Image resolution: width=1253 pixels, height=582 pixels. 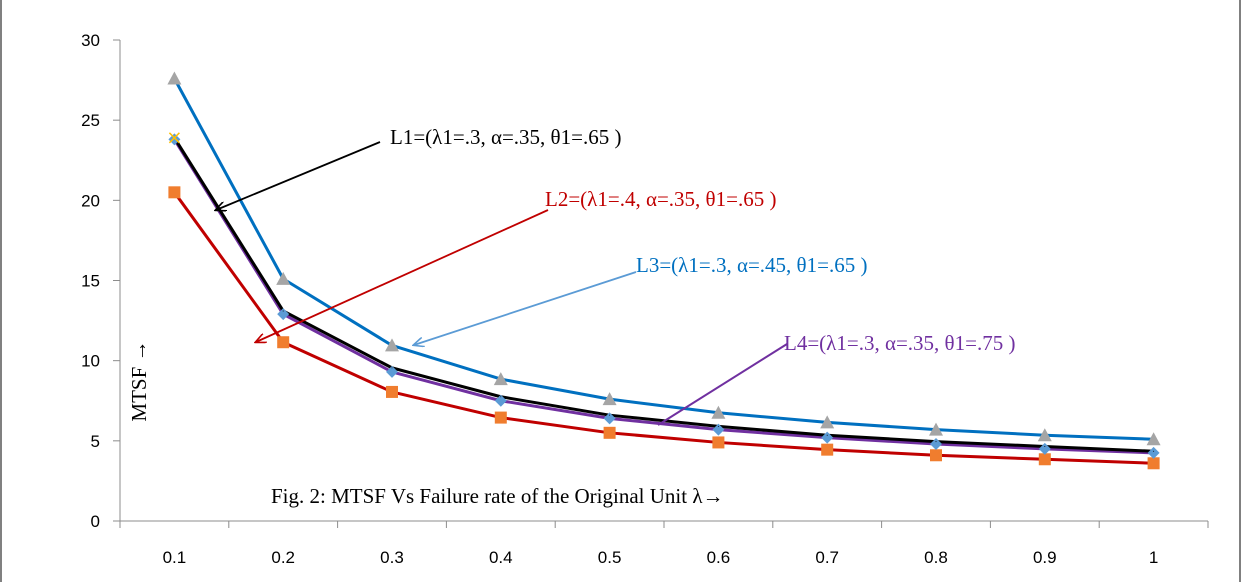 I want to click on x-tick-label: 0.7, so click(x=827, y=557).